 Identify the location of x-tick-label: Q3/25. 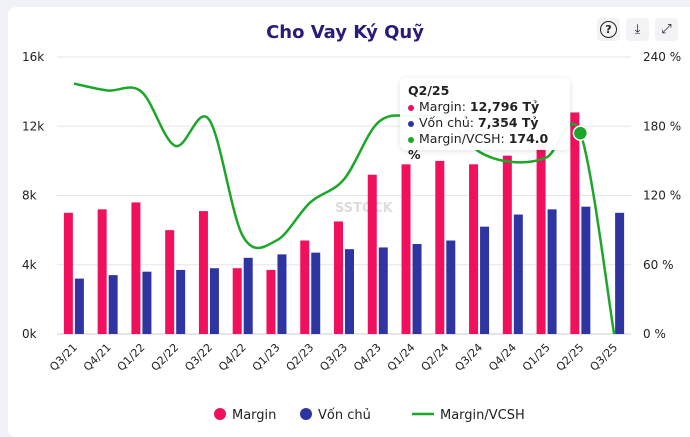
(603, 357).